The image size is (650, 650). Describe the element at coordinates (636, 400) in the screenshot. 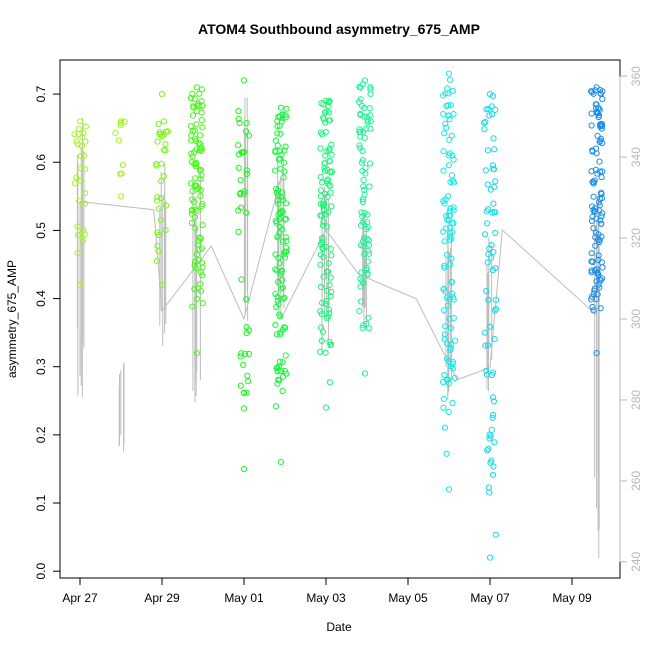

I see `y2-tick-label: 280` at that location.